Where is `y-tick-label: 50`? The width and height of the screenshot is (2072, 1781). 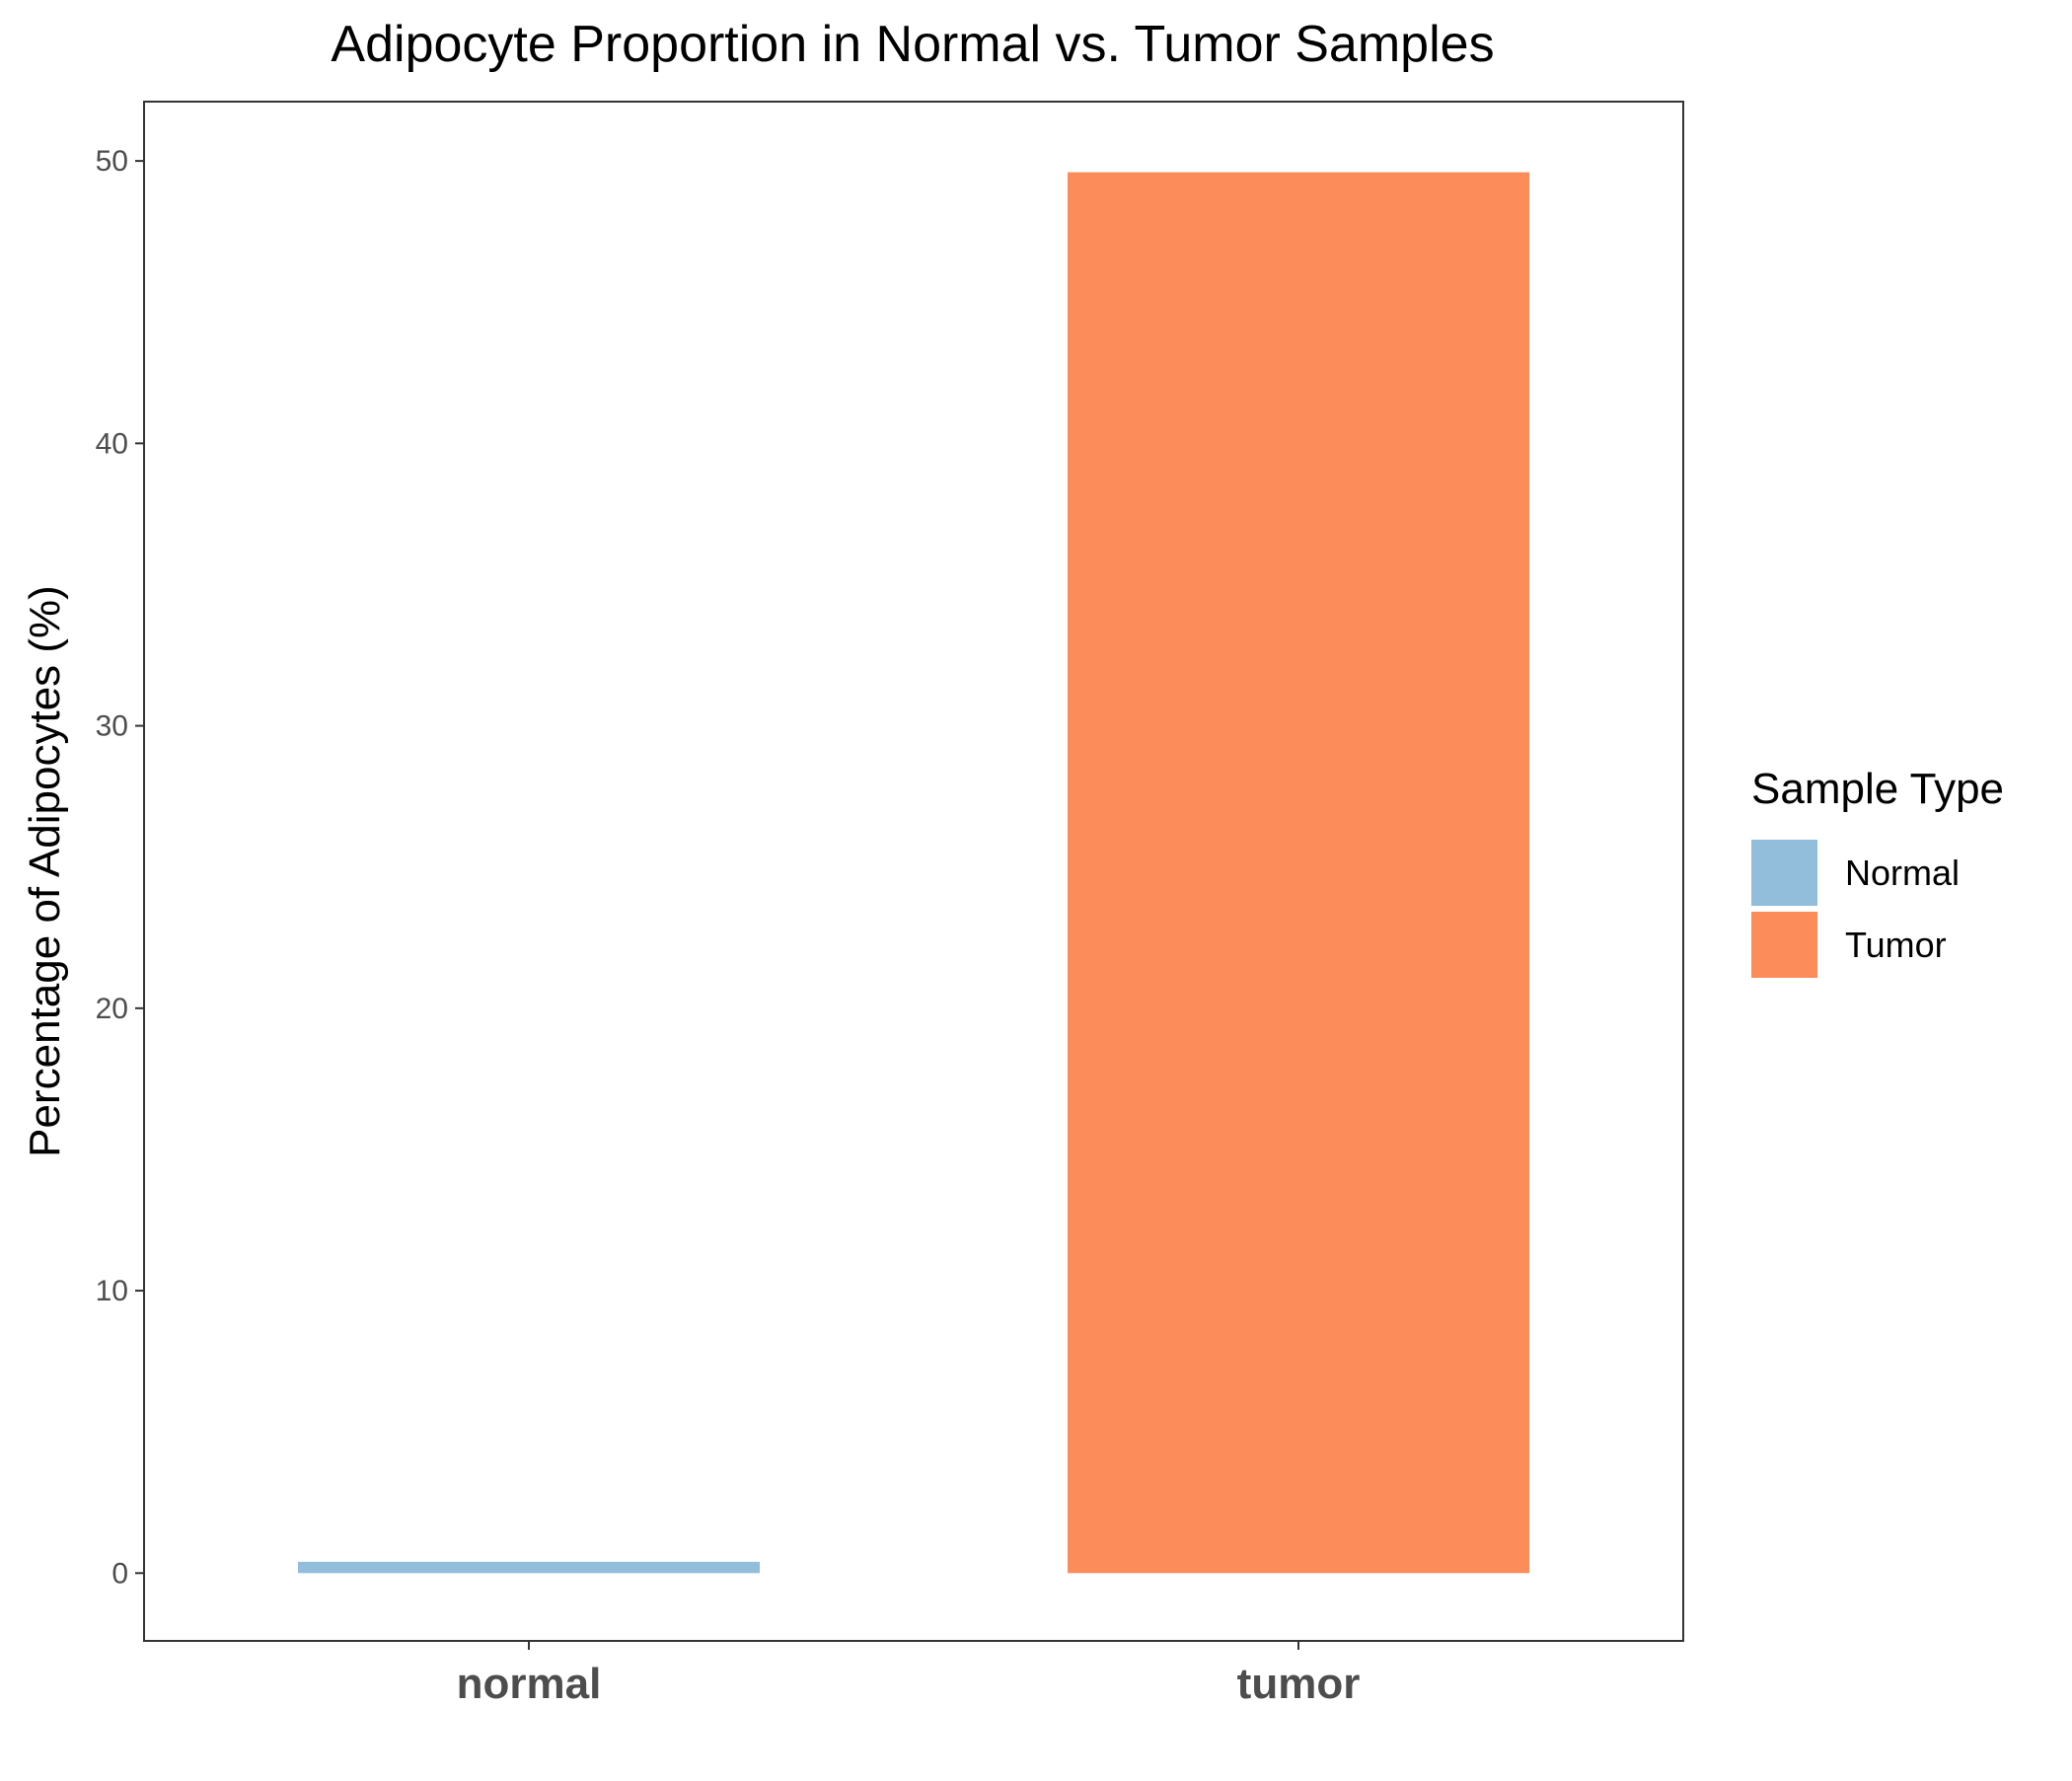 y-tick-label: 50 is located at coordinates (112, 161).